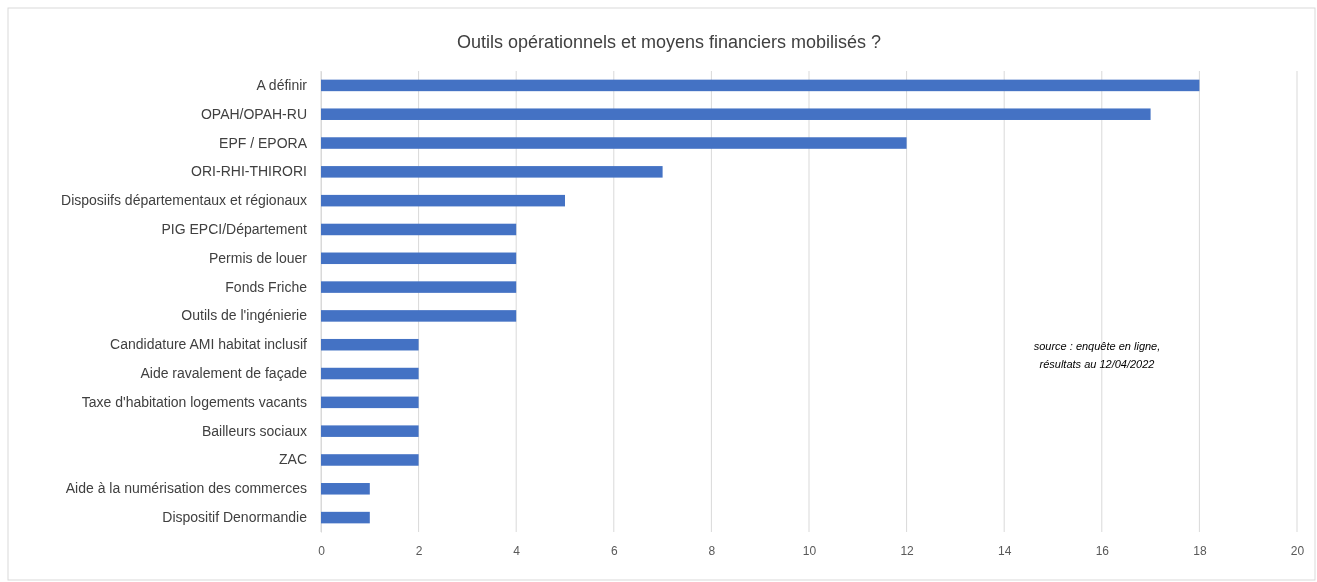 This screenshot has width=1317, height=582. I want to click on y-tick-label: Disposiifs départementaux et régionaux, so click(184, 200).